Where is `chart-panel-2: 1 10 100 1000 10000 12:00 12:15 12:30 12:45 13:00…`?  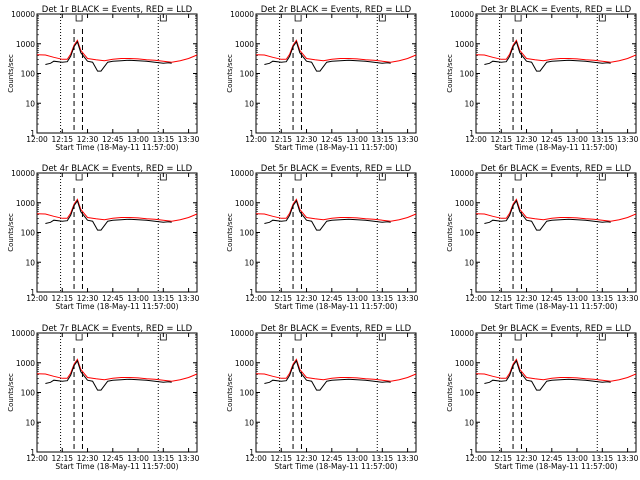 chart-panel-2: 1 10 100 1000 10000 12:00 12:15 12:30 12:45 13:00… is located at coordinates (322, 78).